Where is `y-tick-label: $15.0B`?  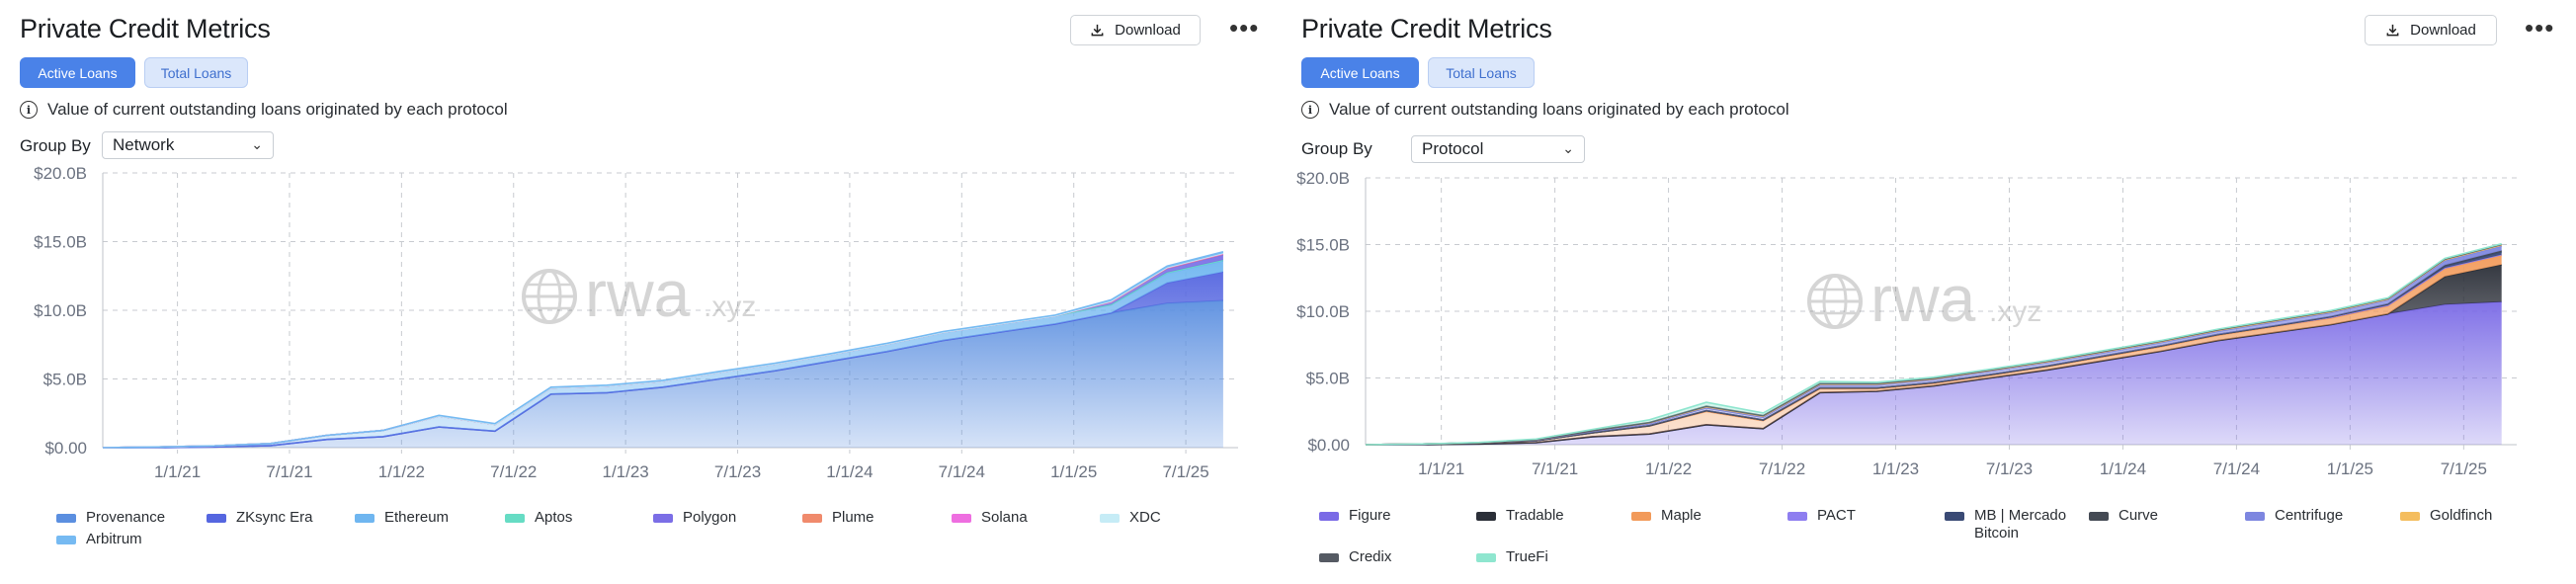
y-tick-label: $15.0B is located at coordinates (1323, 246).